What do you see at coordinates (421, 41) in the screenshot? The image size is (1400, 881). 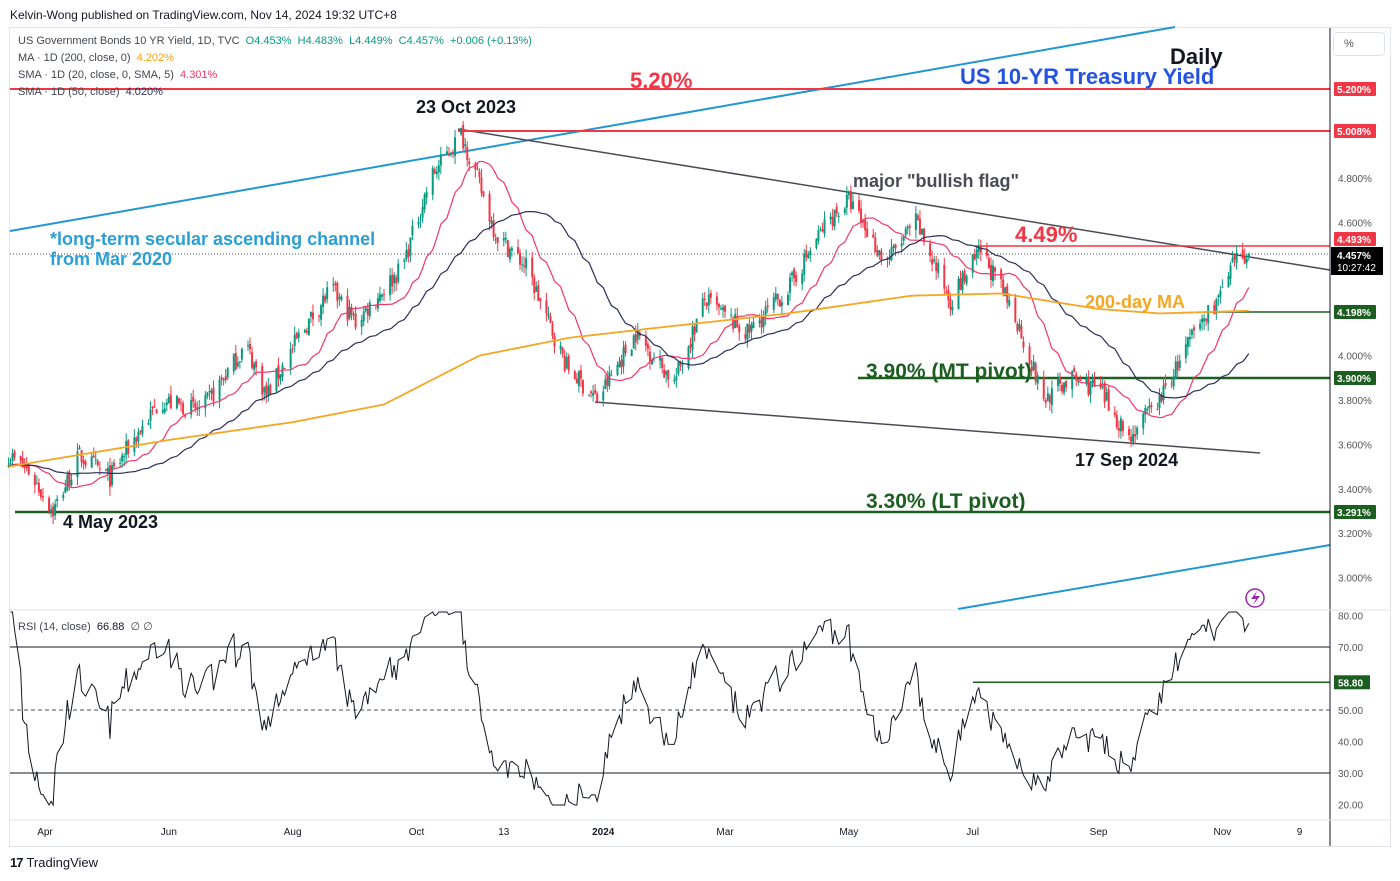 I see `close-value: C4.457%` at bounding box center [421, 41].